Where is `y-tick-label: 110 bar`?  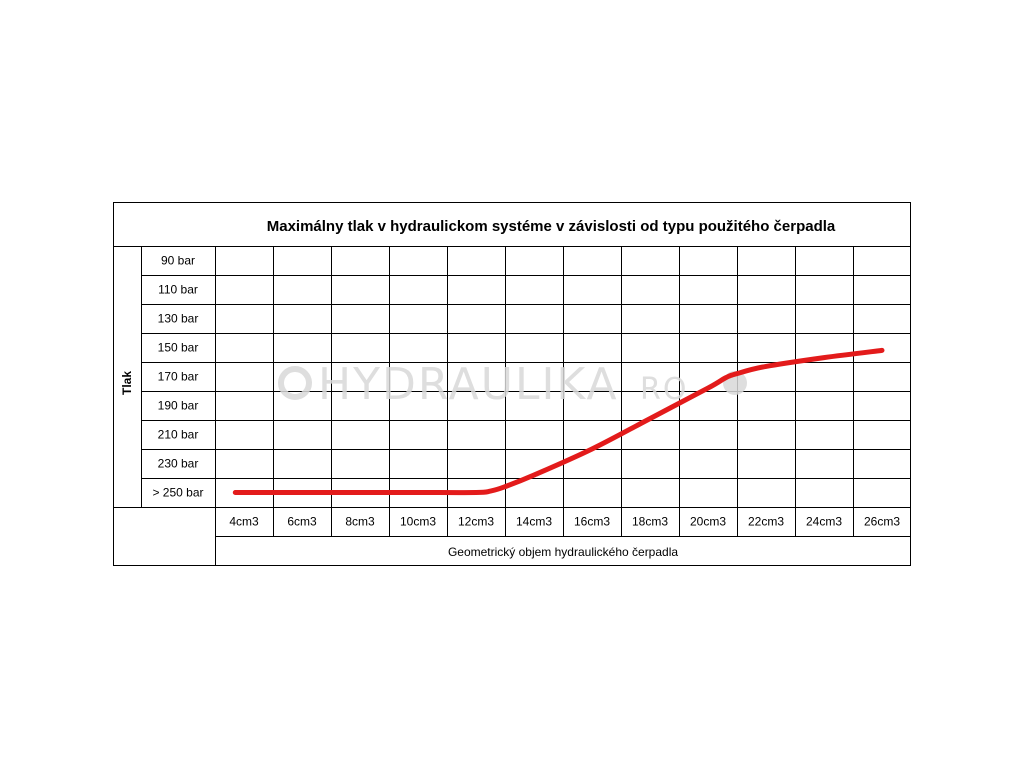
y-tick-label: 110 bar is located at coordinates (178, 290).